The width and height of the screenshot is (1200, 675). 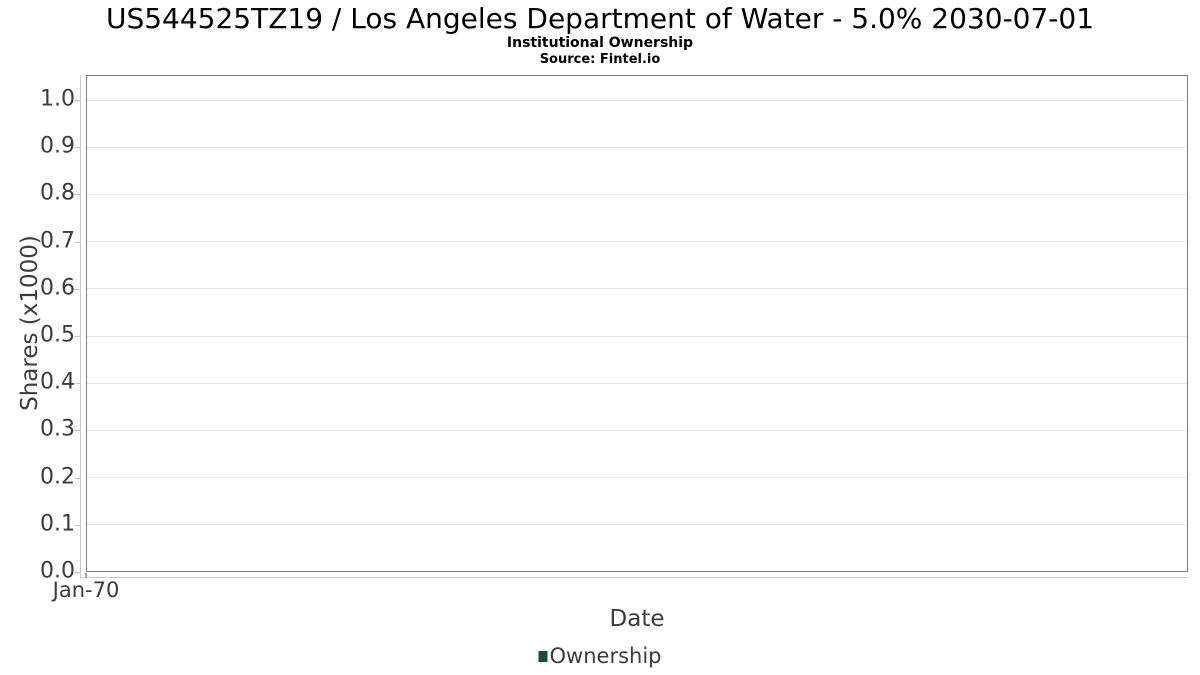 What do you see at coordinates (637, 336) in the screenshot?
I see `gridline-y-0.5` at bounding box center [637, 336].